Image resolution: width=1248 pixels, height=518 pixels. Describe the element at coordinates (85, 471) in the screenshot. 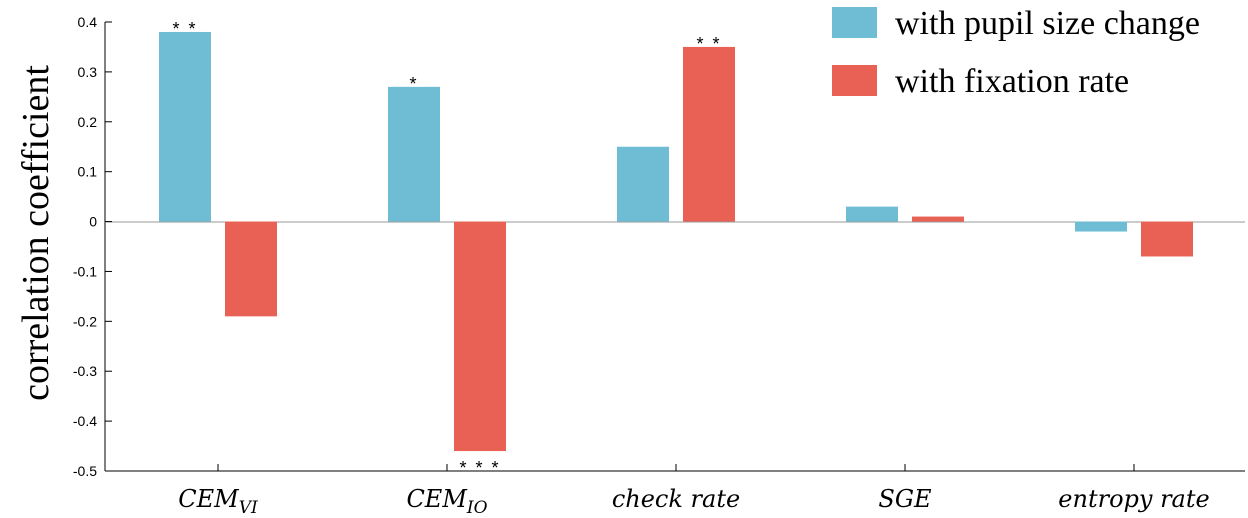

I see `y-tick-label: -0.5` at that location.